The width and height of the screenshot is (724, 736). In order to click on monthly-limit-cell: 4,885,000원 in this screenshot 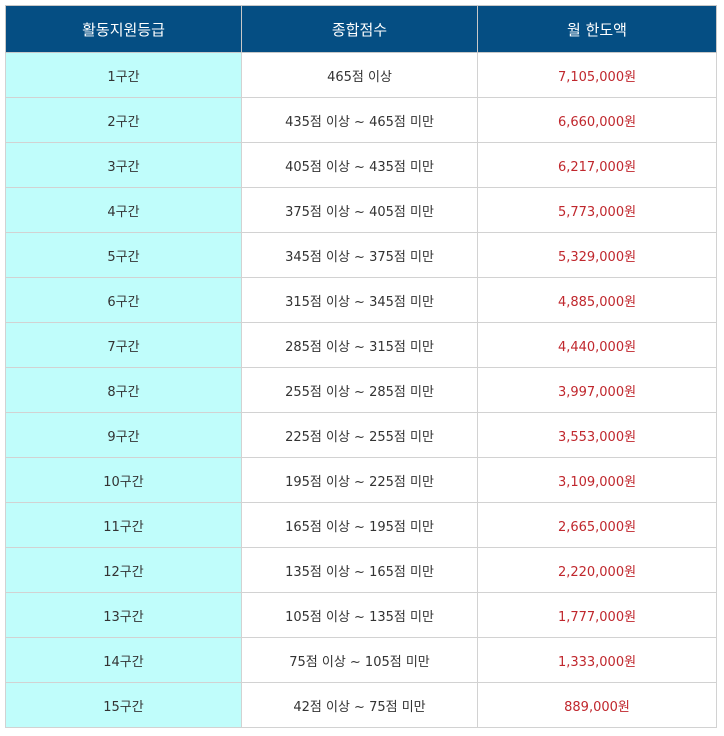, I will do `click(597, 300)`.